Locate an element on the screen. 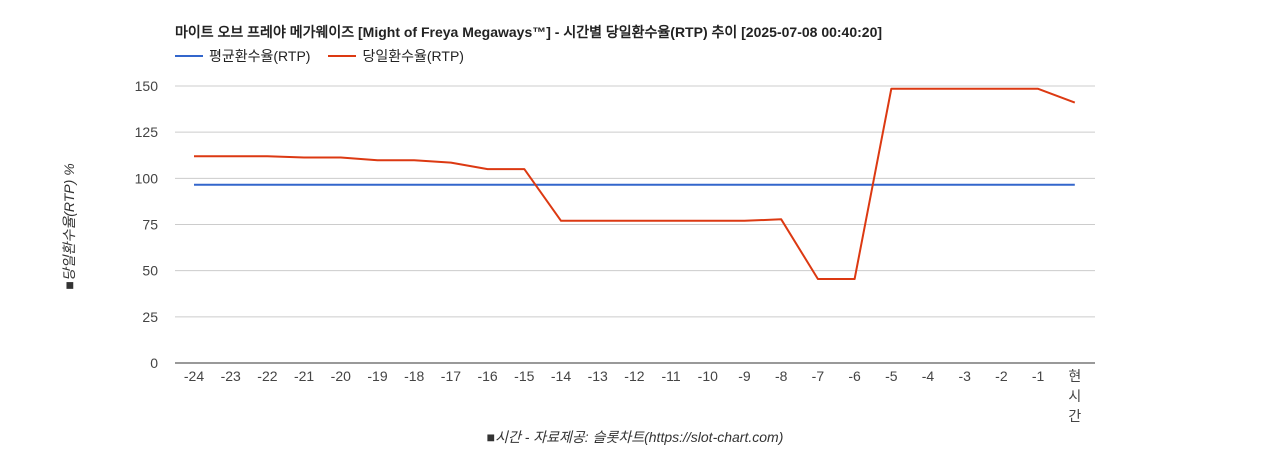  y-tick-label: 50 is located at coordinates (150, 271).